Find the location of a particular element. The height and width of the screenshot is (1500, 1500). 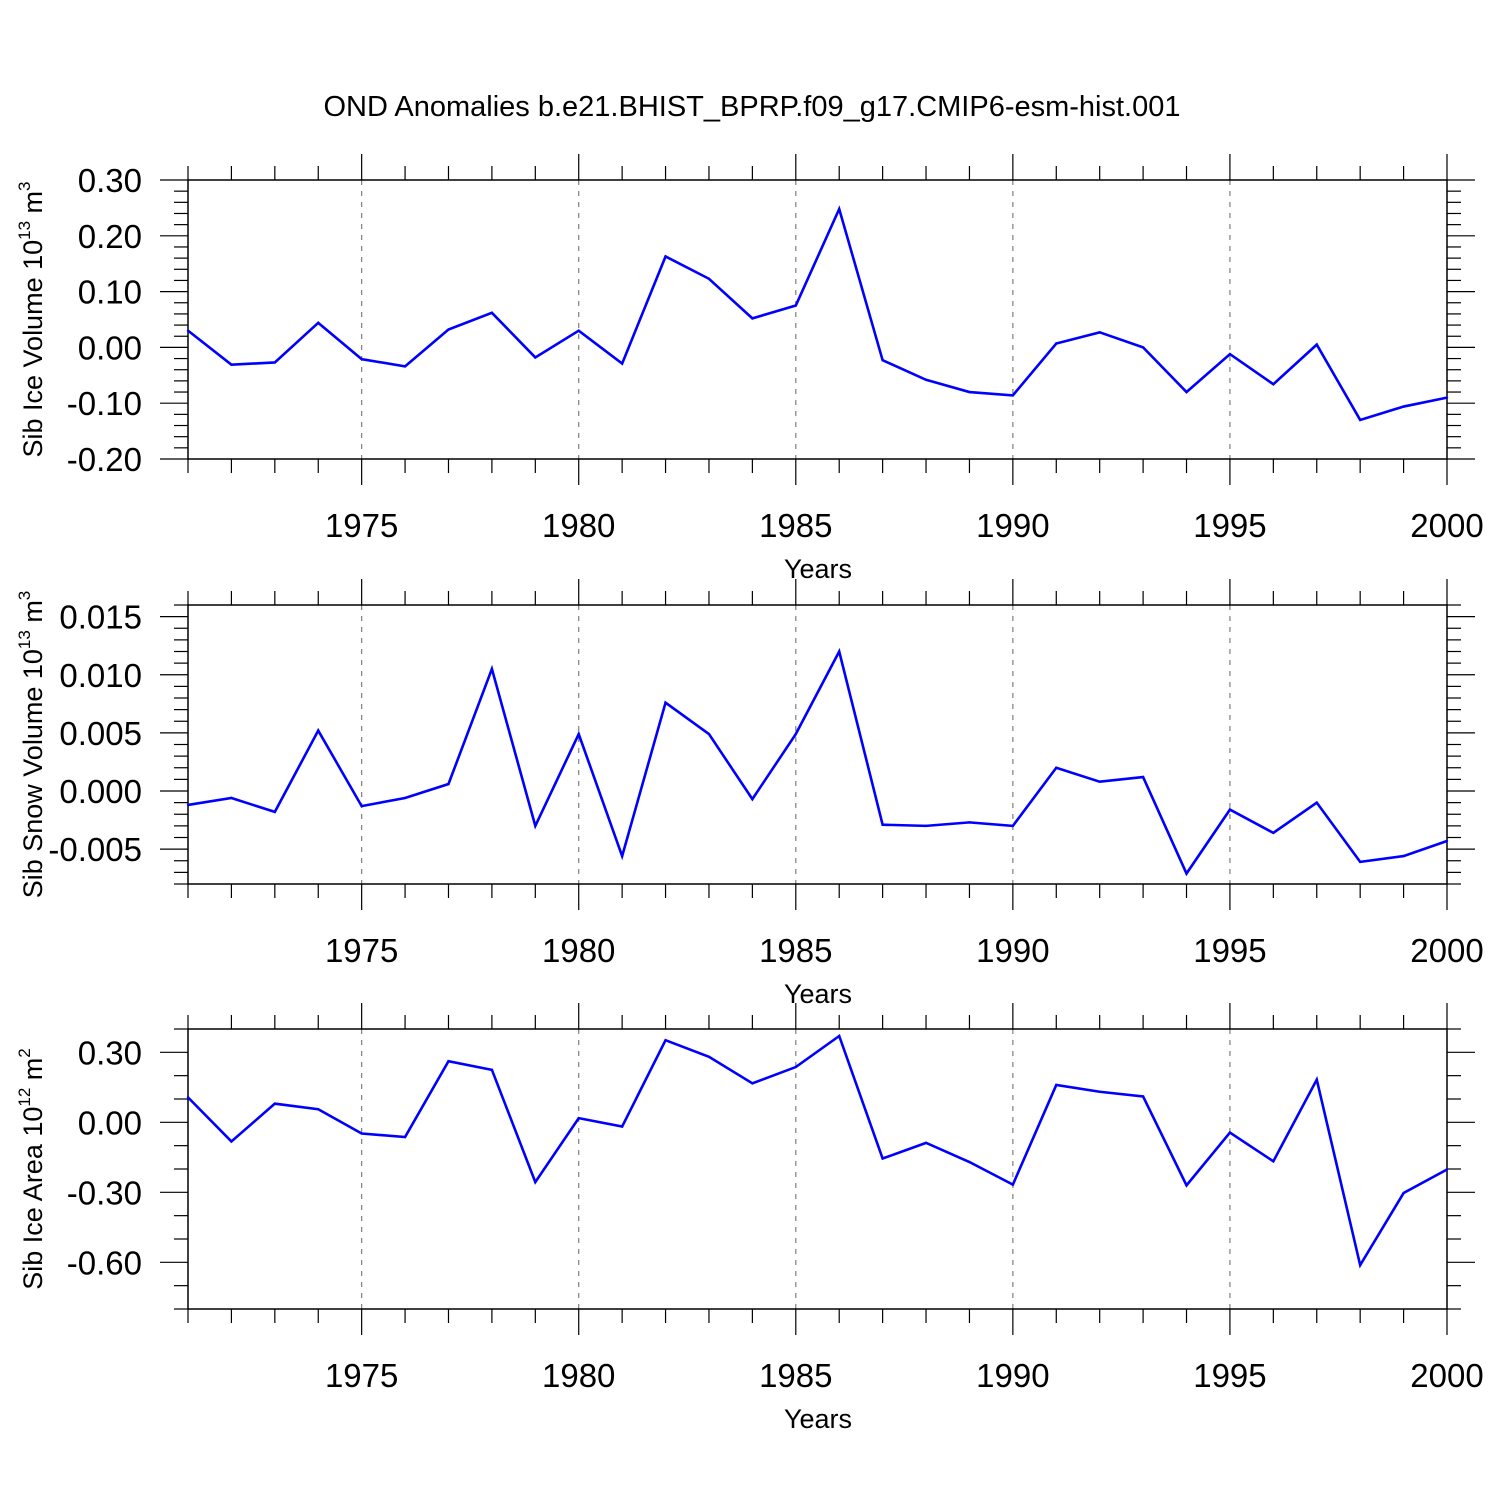

x-tick-label: 1975 is located at coordinates (361, 950).